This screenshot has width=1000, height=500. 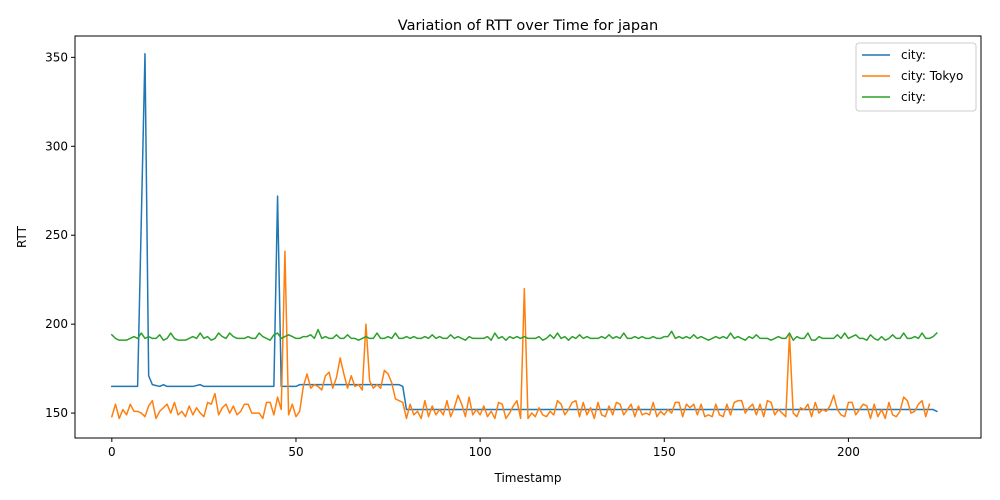 What do you see at coordinates (112, 452) in the screenshot?
I see `x-tick-label: 0` at bounding box center [112, 452].